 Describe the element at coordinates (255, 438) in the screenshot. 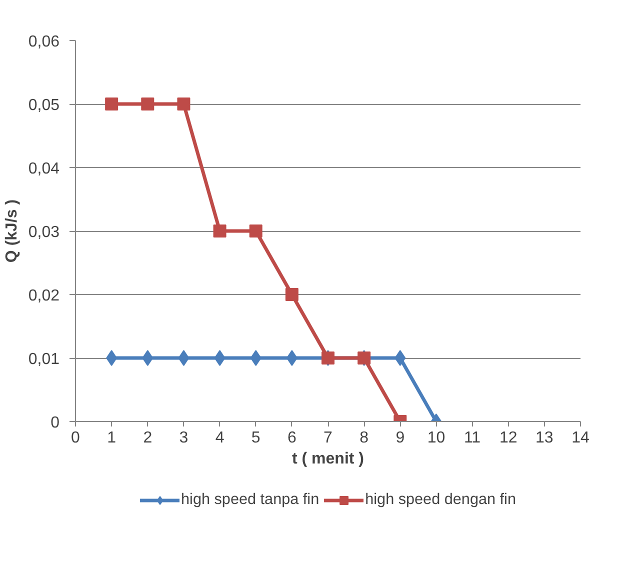

I see `x-tick-label: 5` at that location.